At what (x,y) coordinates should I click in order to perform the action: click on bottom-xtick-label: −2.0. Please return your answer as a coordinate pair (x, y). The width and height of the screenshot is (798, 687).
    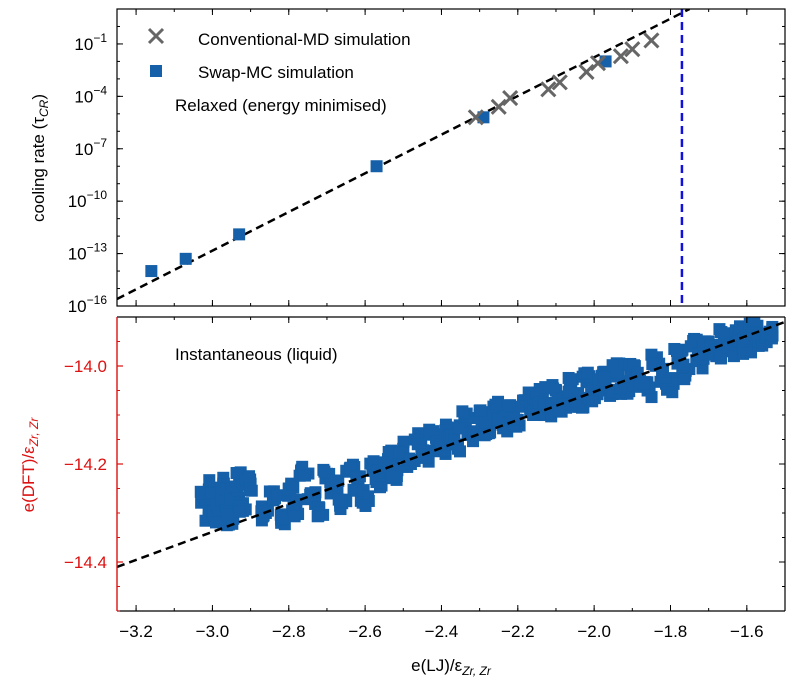
    Looking at the image, I should click on (594, 631).